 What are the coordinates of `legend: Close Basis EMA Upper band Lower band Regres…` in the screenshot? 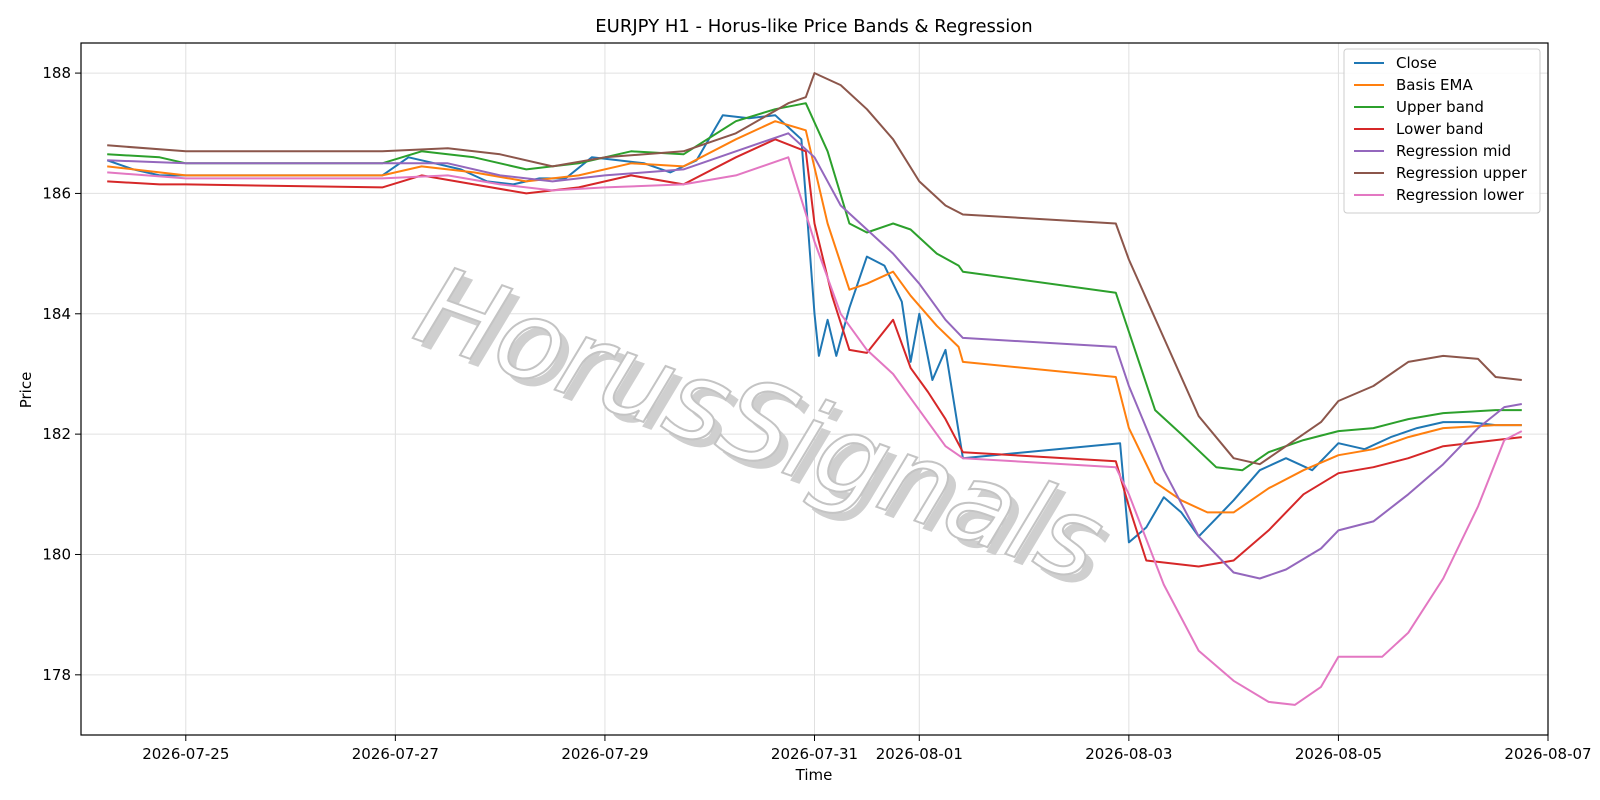 It's located at (1442, 131).